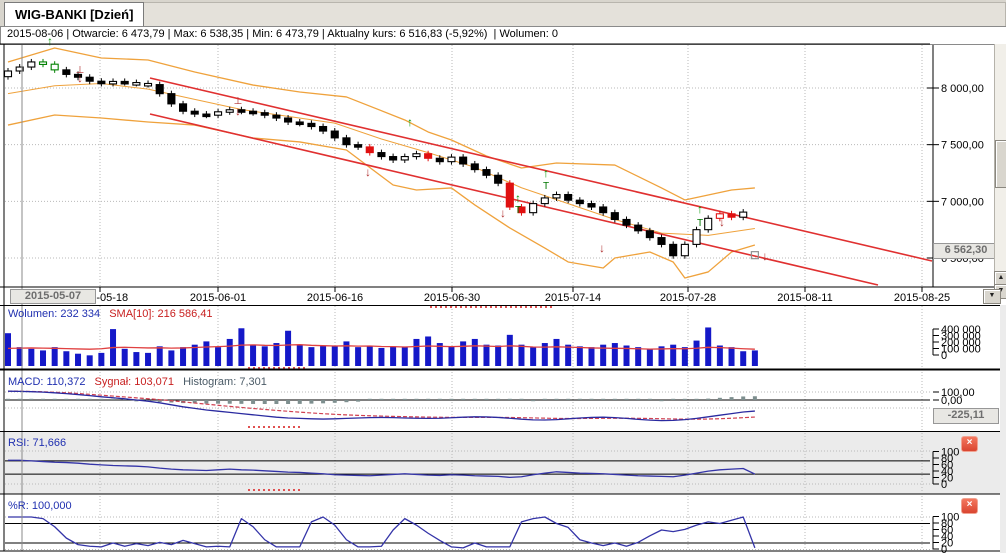  I want to click on macd-signal-line, so click(381, 405).